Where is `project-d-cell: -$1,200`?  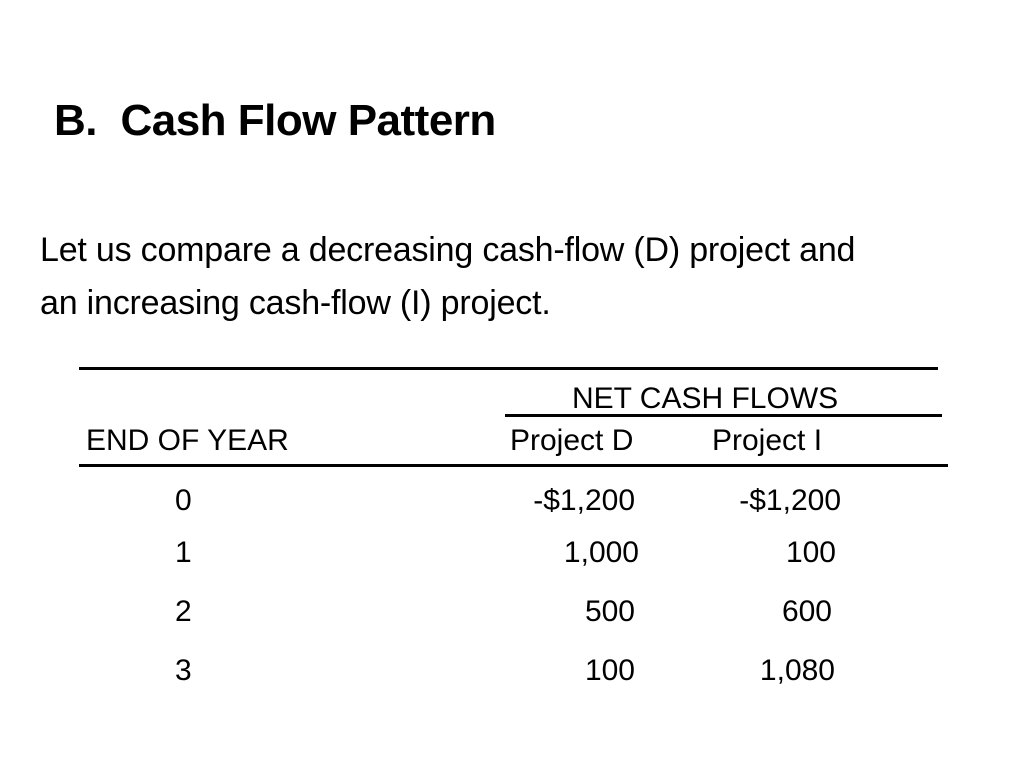
project-d-cell: -$1,200 is located at coordinates (584, 500).